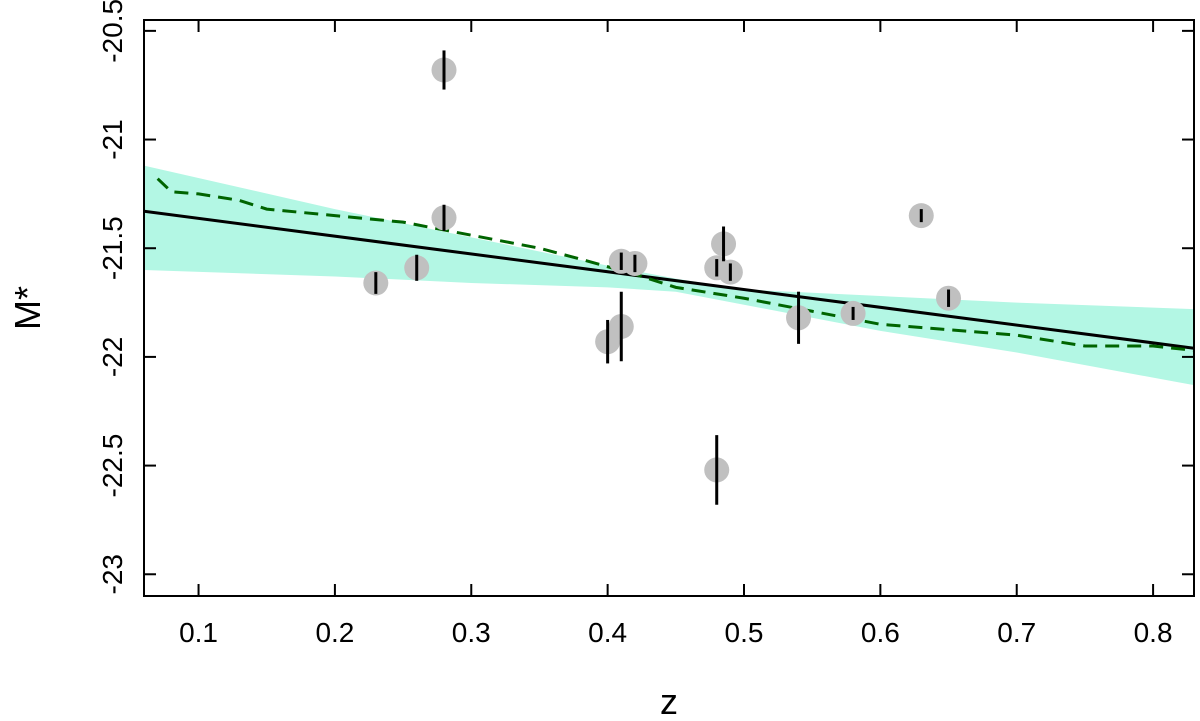 This screenshot has width=1200, height=721. What do you see at coordinates (744, 632) in the screenshot?
I see `x-tick-label: 0.5` at bounding box center [744, 632].